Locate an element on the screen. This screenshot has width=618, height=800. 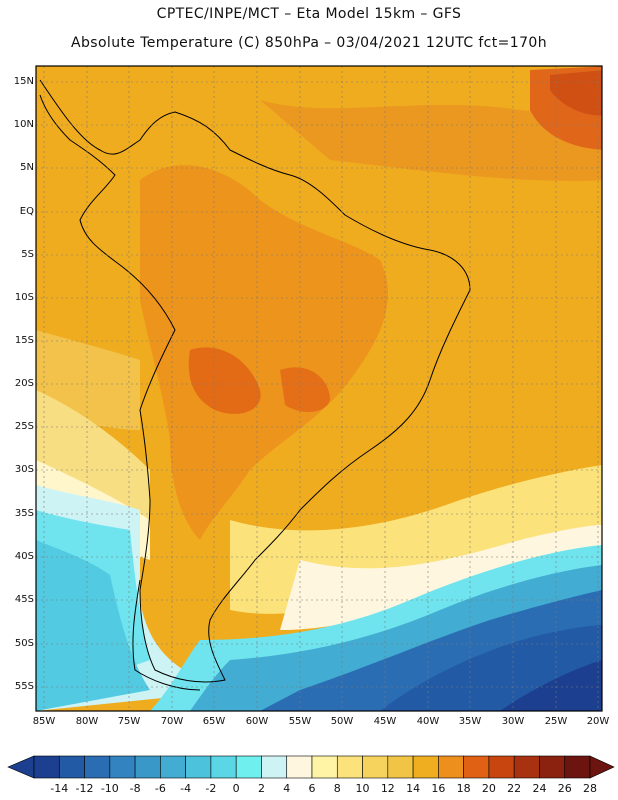
colorbar-tick-label: -8 is located at coordinates (135, 788).